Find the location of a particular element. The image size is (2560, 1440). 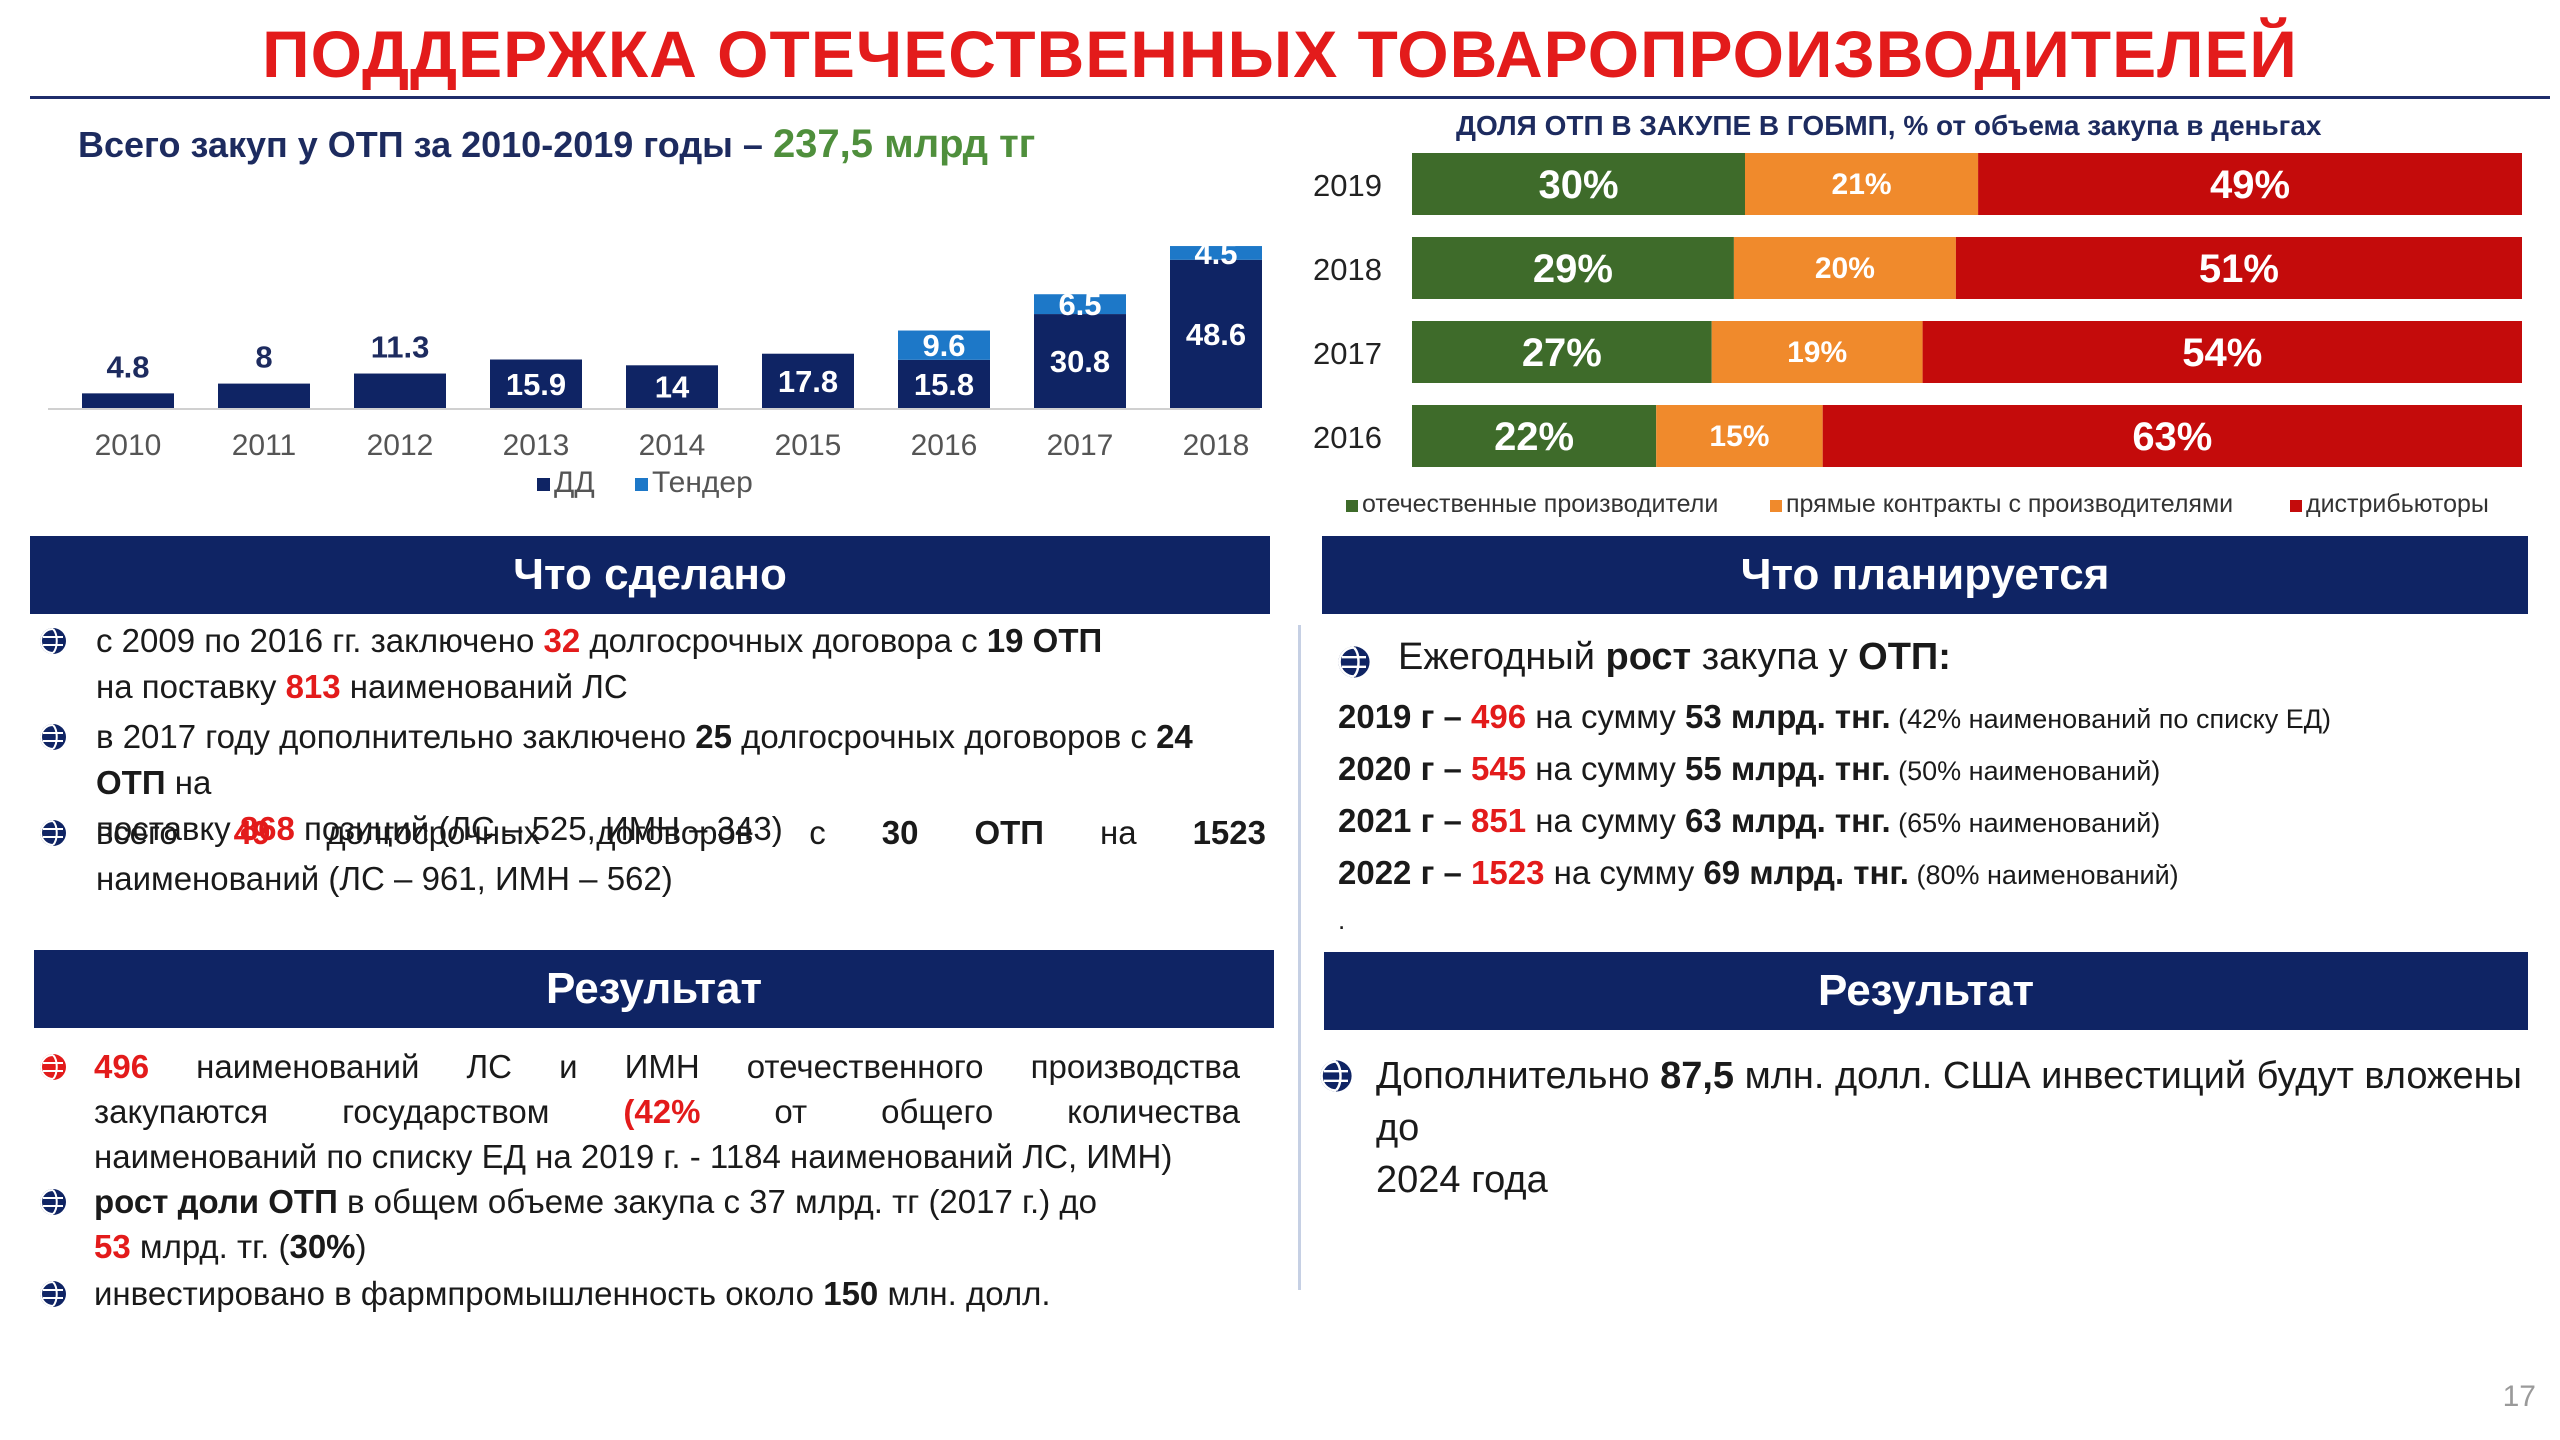

plan-row-year: 2022 г – is located at coordinates (1405, 872).